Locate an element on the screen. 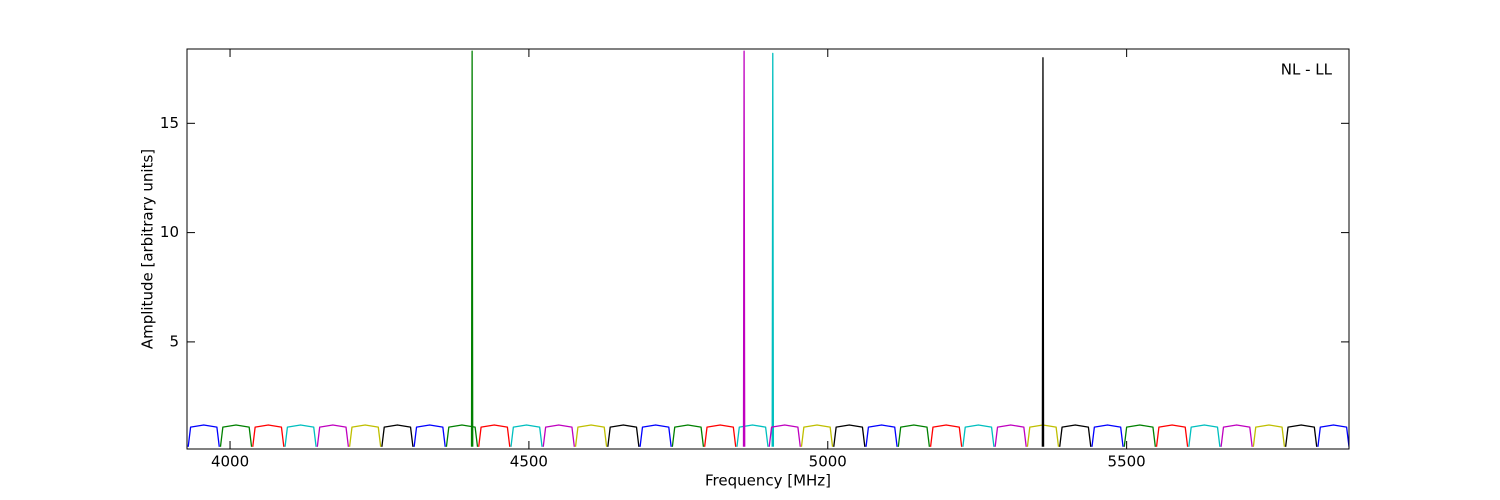 The image size is (1500, 500). y-tick-label: 15 is located at coordinates (169, 123).